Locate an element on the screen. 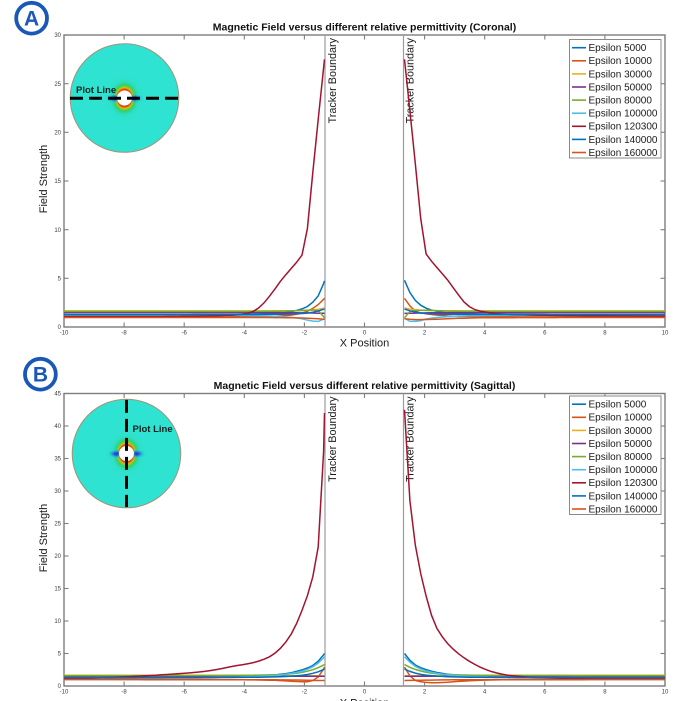 This screenshot has width=690, height=701. svg-text: A is located at coordinates (31, 19).